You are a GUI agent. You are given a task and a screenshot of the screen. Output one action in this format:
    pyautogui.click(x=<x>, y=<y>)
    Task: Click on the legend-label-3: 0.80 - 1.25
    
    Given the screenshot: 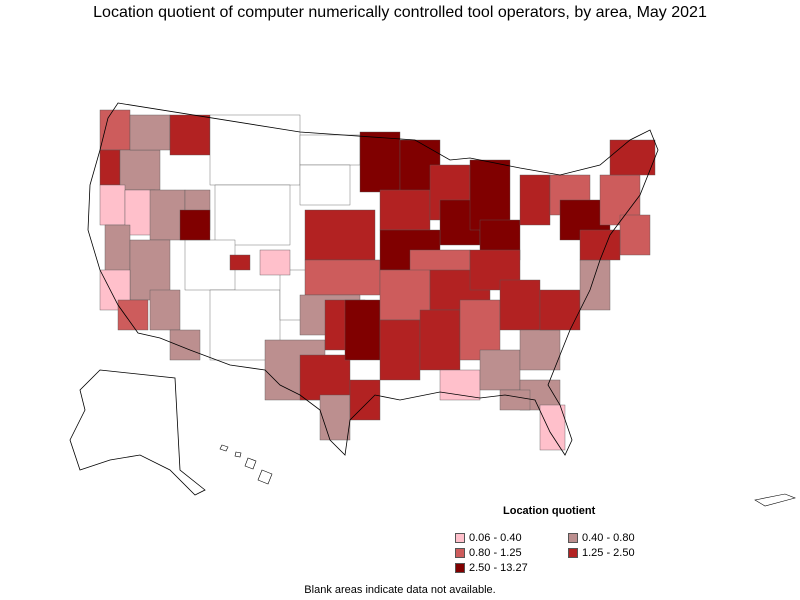 What is the action you would take?
    pyautogui.click(x=495, y=552)
    